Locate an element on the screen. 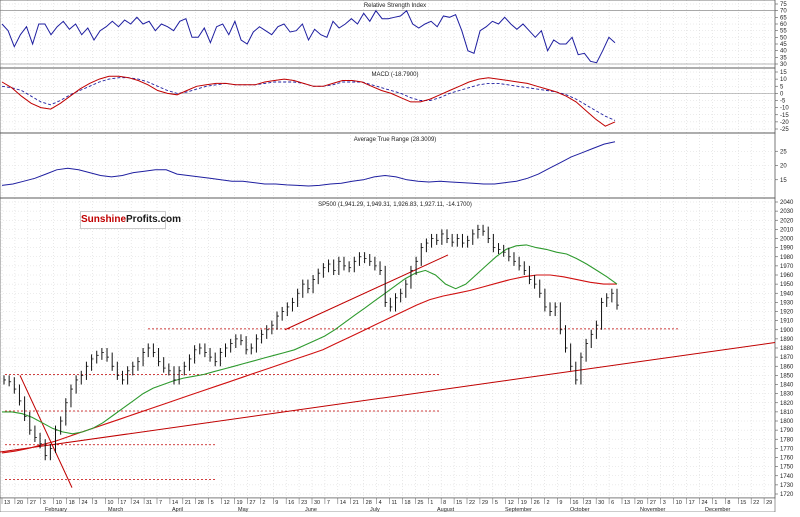 The image size is (800, 517). month-label: July is located at coordinates (375, 509).